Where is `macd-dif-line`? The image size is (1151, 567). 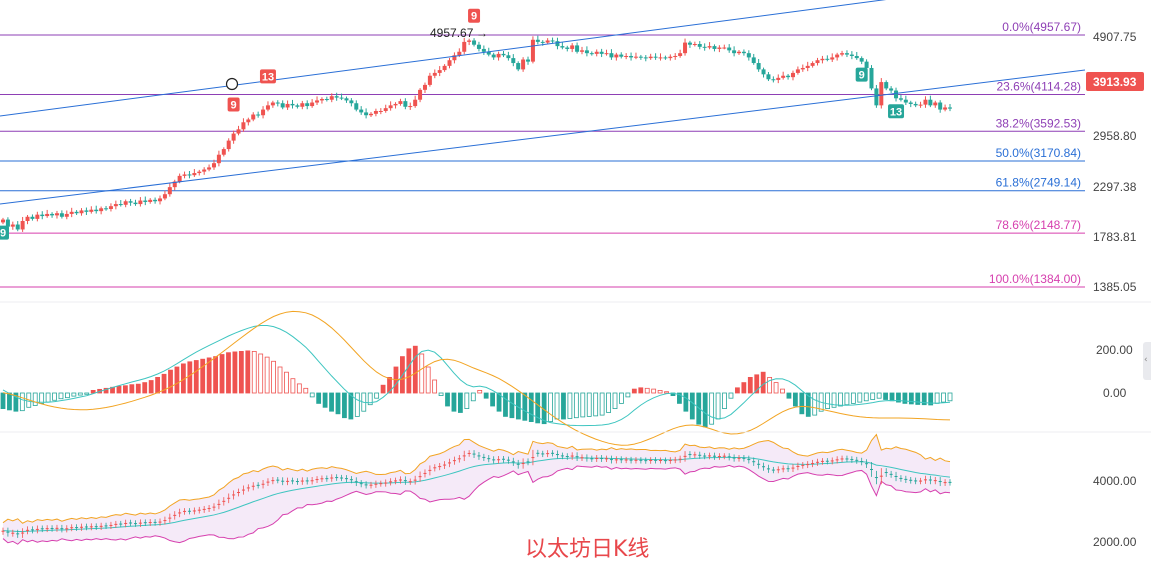 macd-dif-line is located at coordinates (476, 376).